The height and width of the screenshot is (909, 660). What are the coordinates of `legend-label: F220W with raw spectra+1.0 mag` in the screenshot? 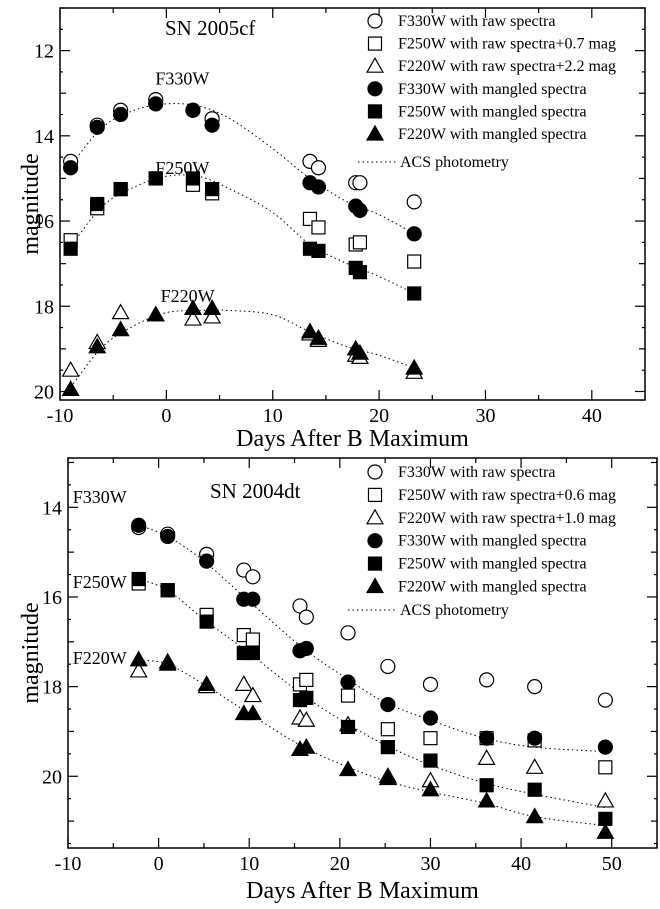 It's located at (507, 518).